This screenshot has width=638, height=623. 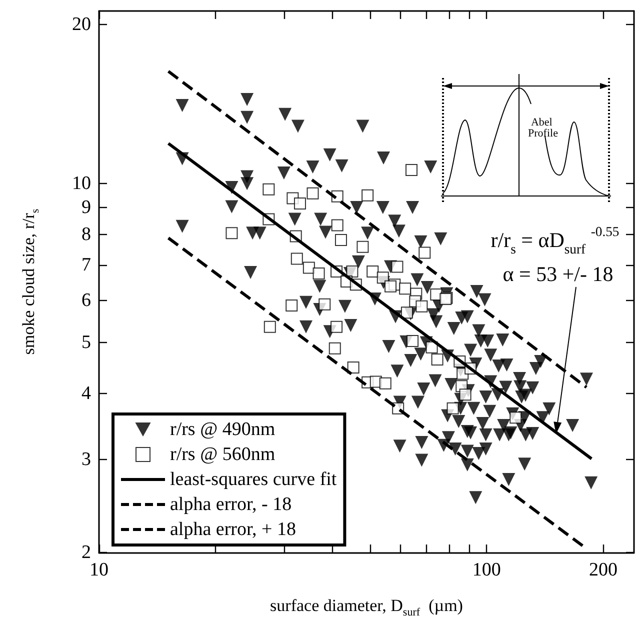 What do you see at coordinates (86, 207) in the screenshot?
I see `y-tick-label: 9` at bounding box center [86, 207].